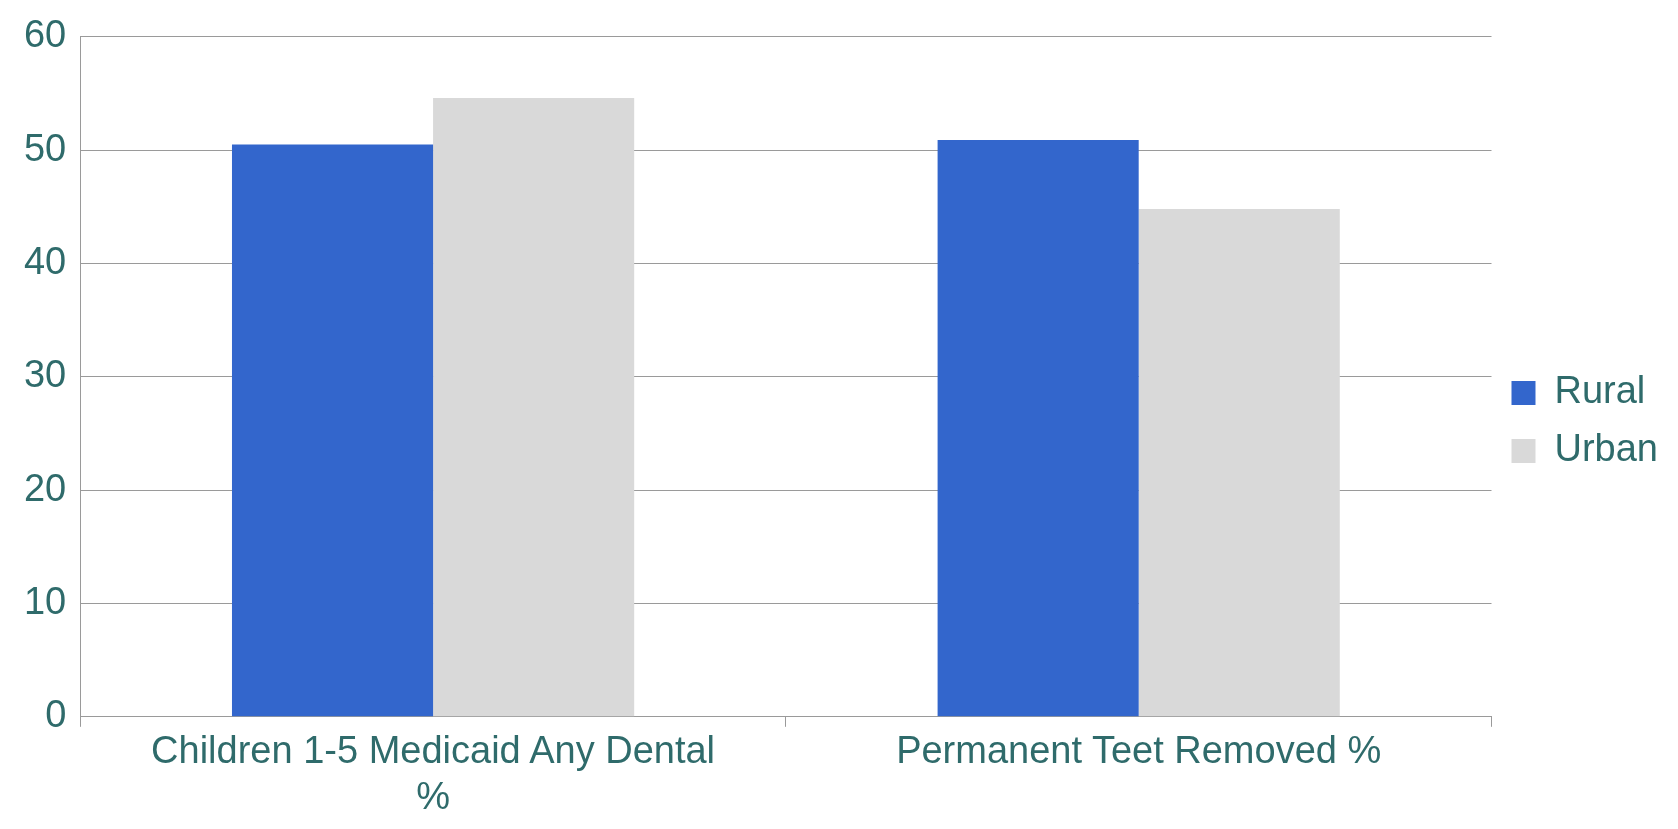 The image size is (1678, 829). I want to click on legend-label: Urban, so click(1606, 448).